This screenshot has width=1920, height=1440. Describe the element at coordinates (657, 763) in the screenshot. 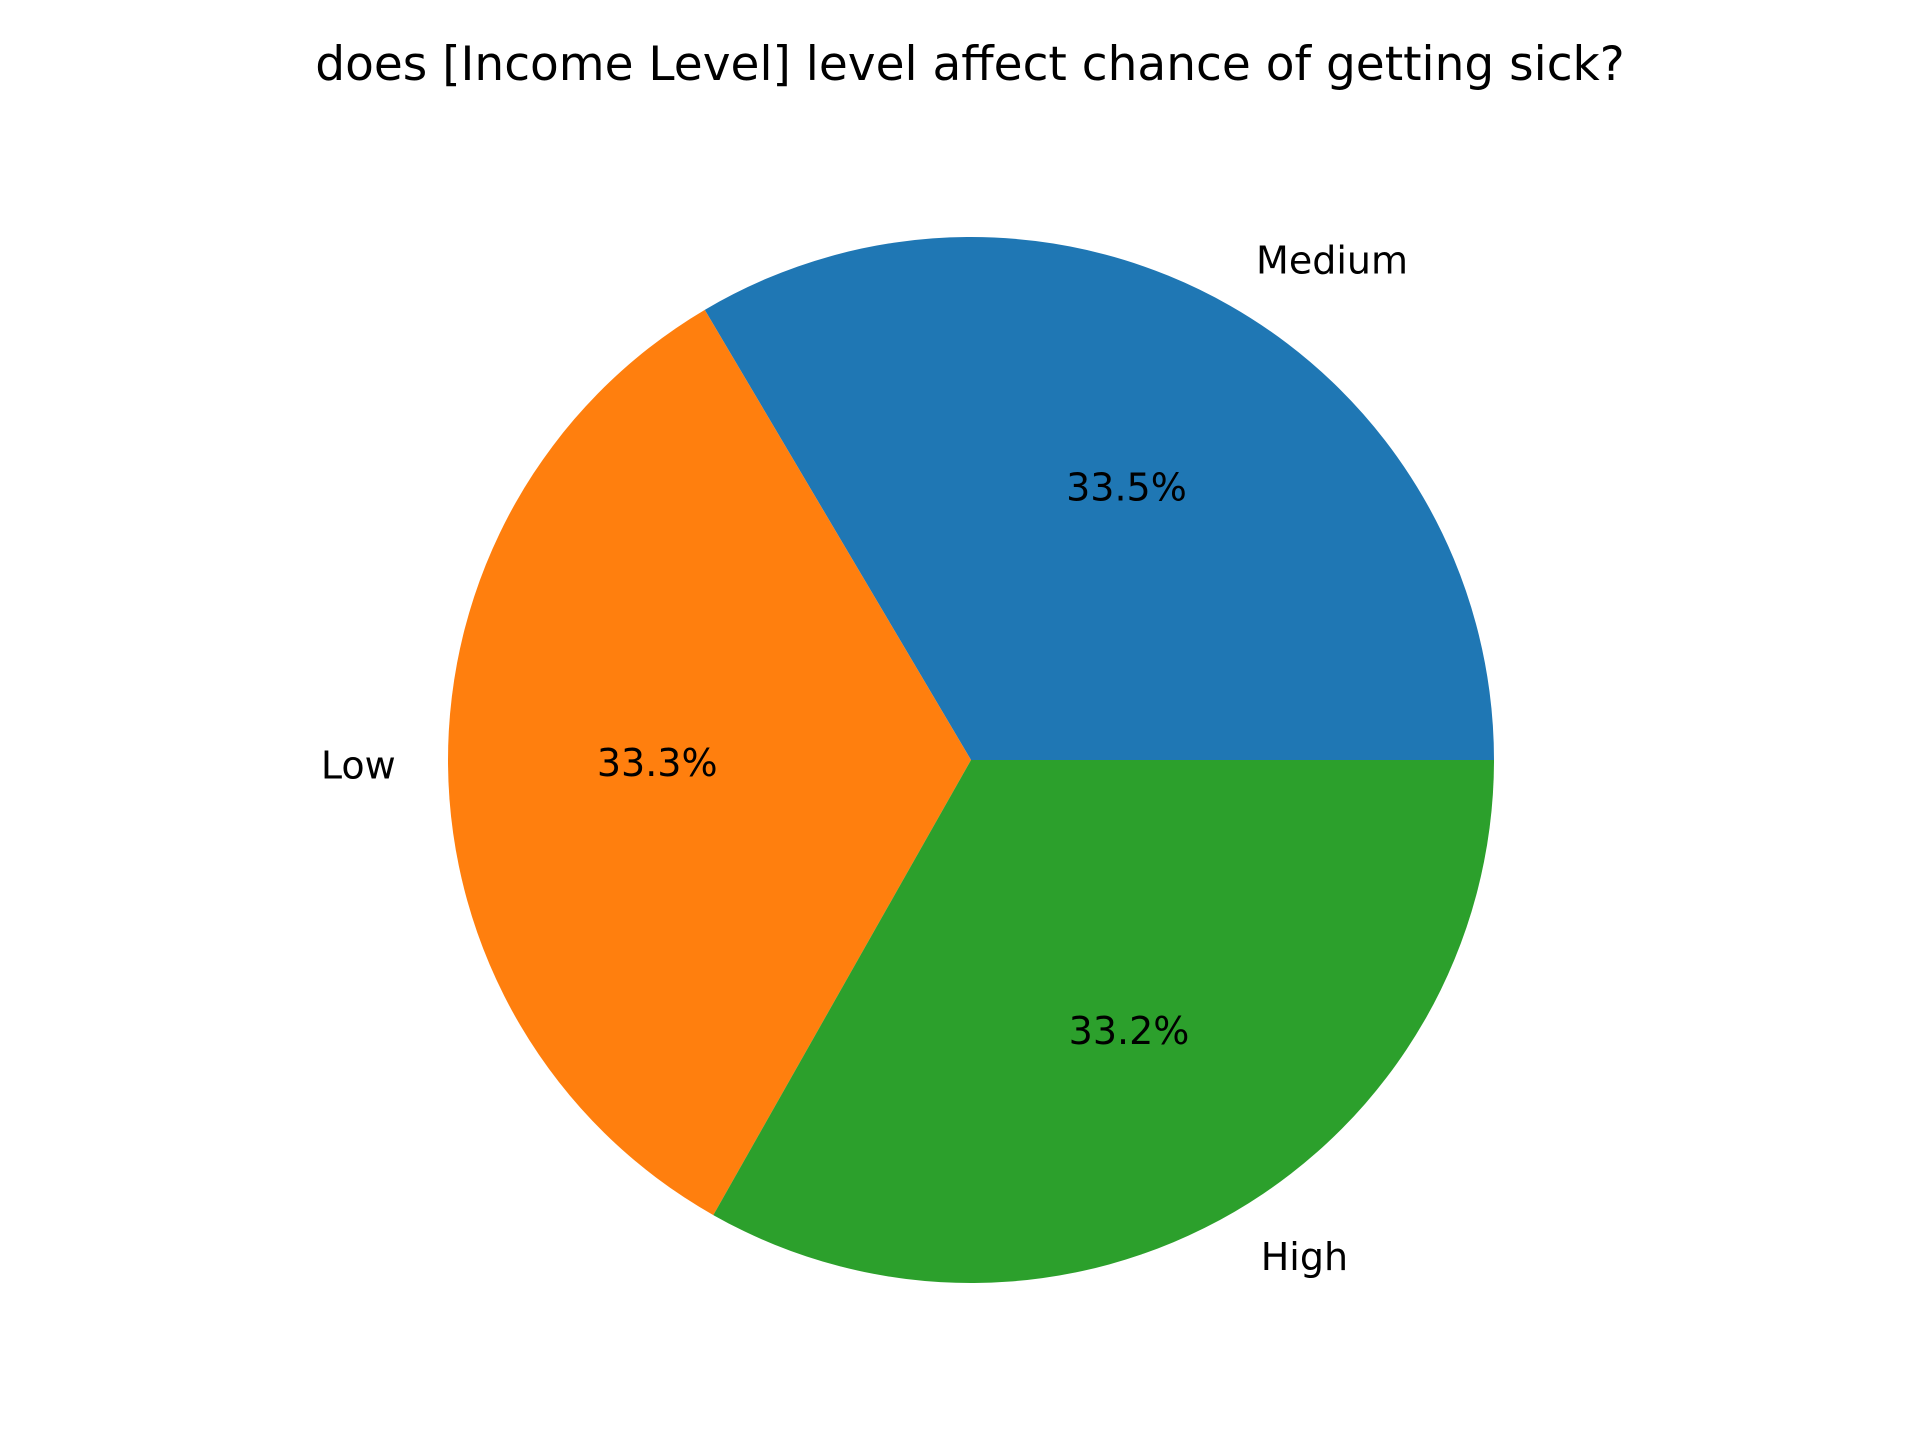

I see `slice-percent-low: 33.3%` at that location.